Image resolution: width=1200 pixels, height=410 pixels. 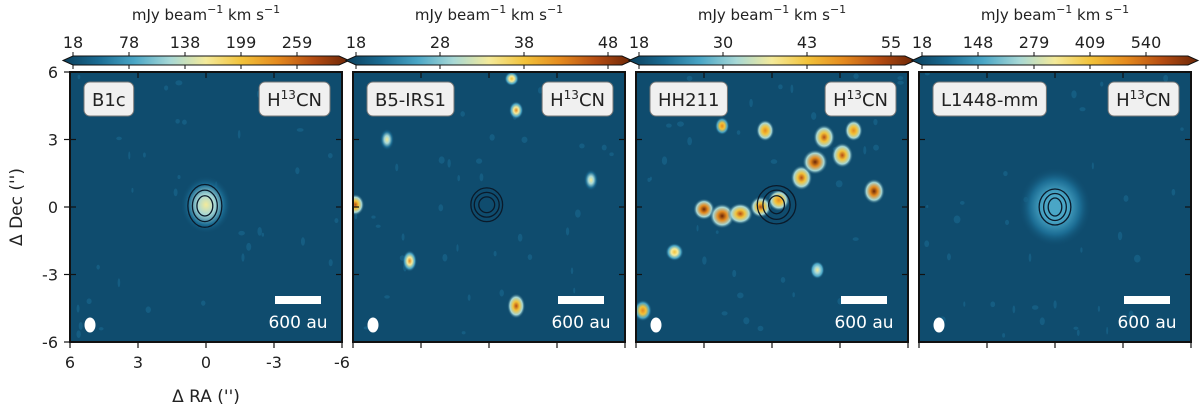 I want to click on x-tick-label: -3, so click(x=274, y=362).